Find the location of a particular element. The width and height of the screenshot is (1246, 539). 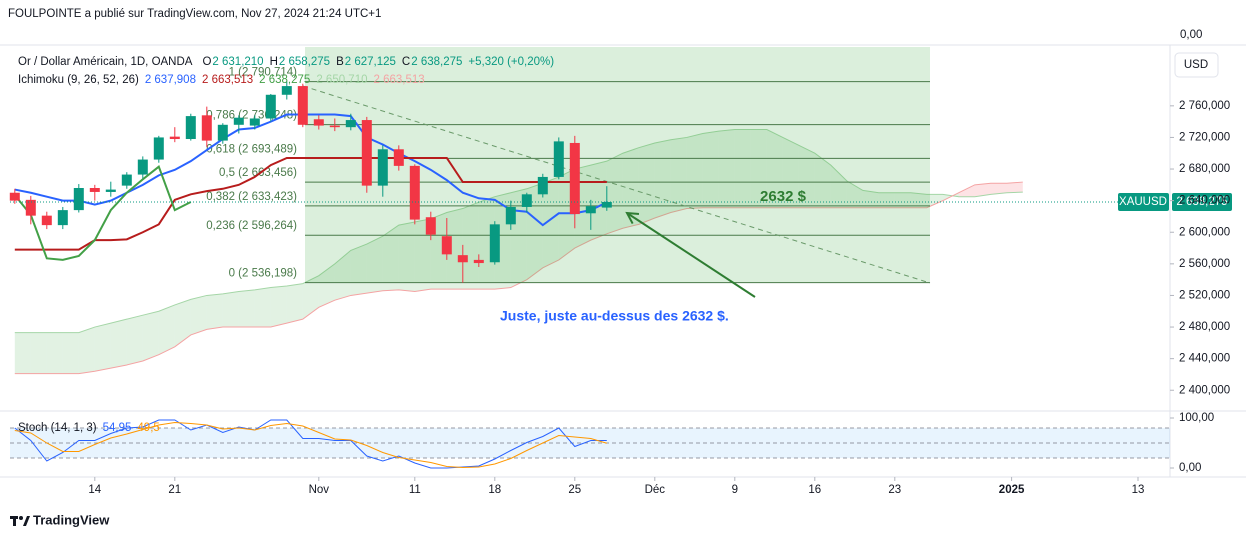

ohlc-value: 2 658,275 is located at coordinates (304, 62).